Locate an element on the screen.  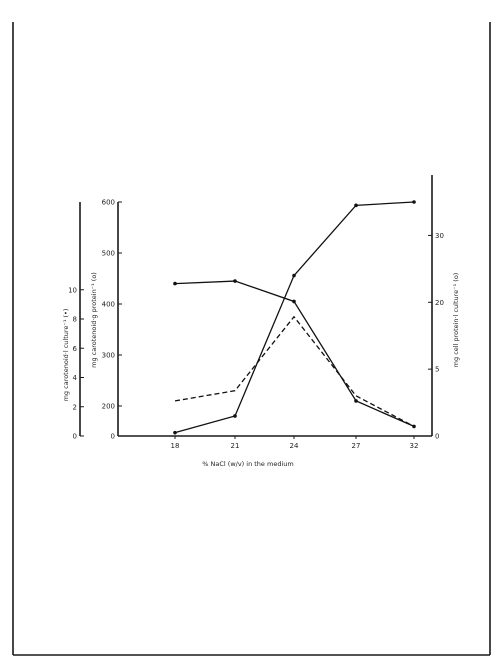
y-axis-title-protein: mg carotenoid·g protein⁻¹ (o) is located at coordinates (94, 320).